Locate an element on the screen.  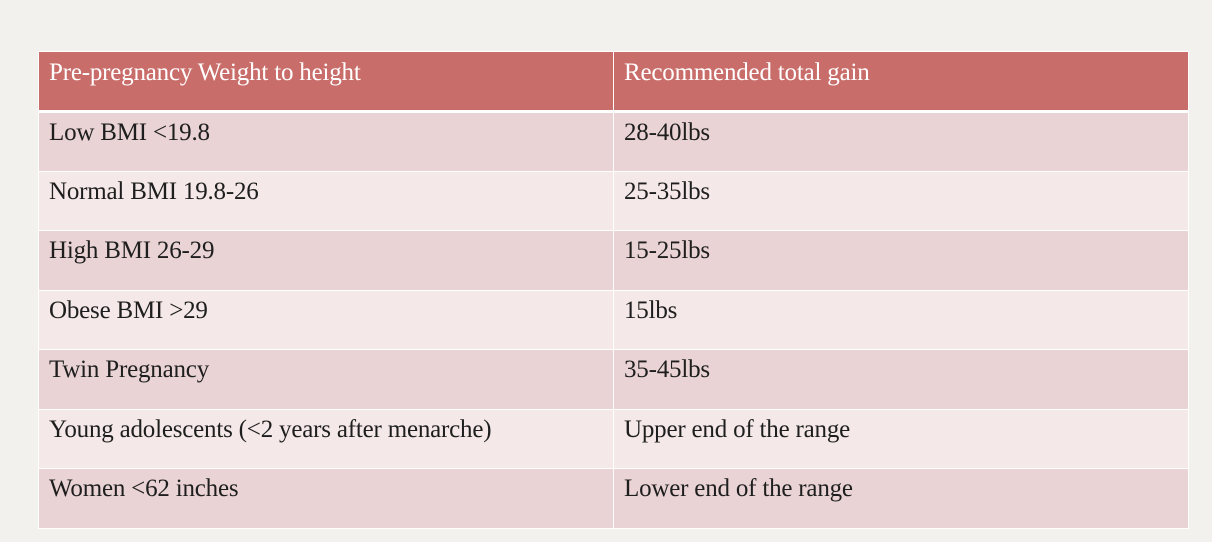
table-row: Low BMI <19.8 28-40lbs is located at coordinates (613, 141).